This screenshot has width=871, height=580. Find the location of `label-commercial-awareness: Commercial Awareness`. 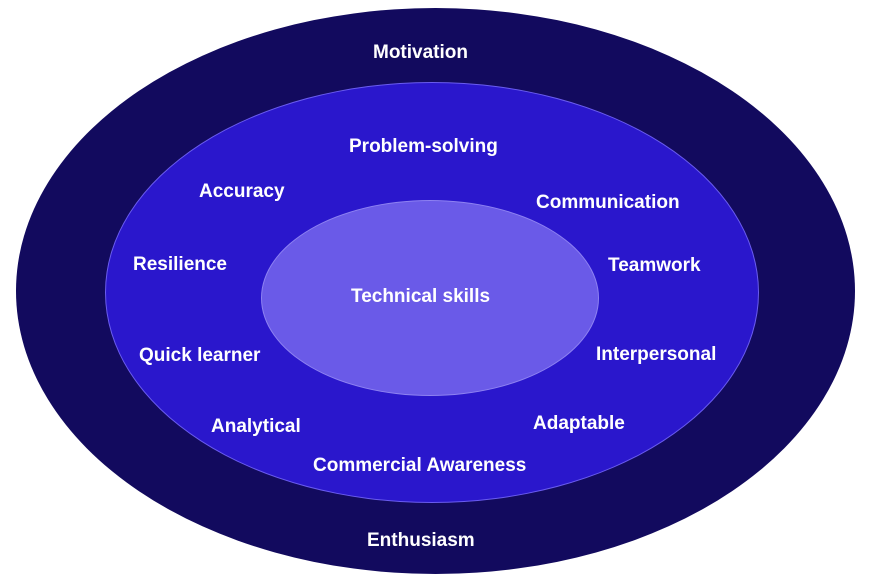

label-commercial-awareness: Commercial Awareness is located at coordinates (420, 465).